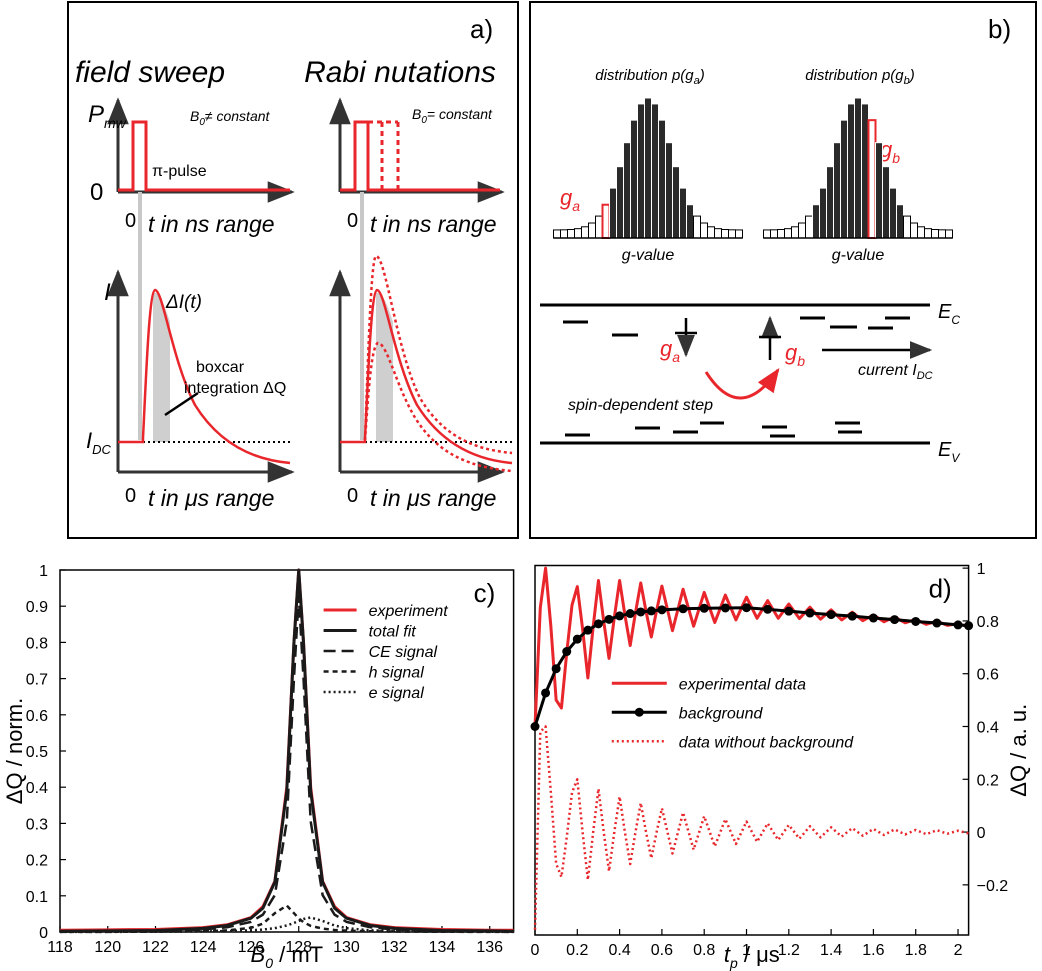 Image resolution: width=1042 pixels, height=971 pixels. I want to click on y-tick-label: −0.2, so click(993, 886).